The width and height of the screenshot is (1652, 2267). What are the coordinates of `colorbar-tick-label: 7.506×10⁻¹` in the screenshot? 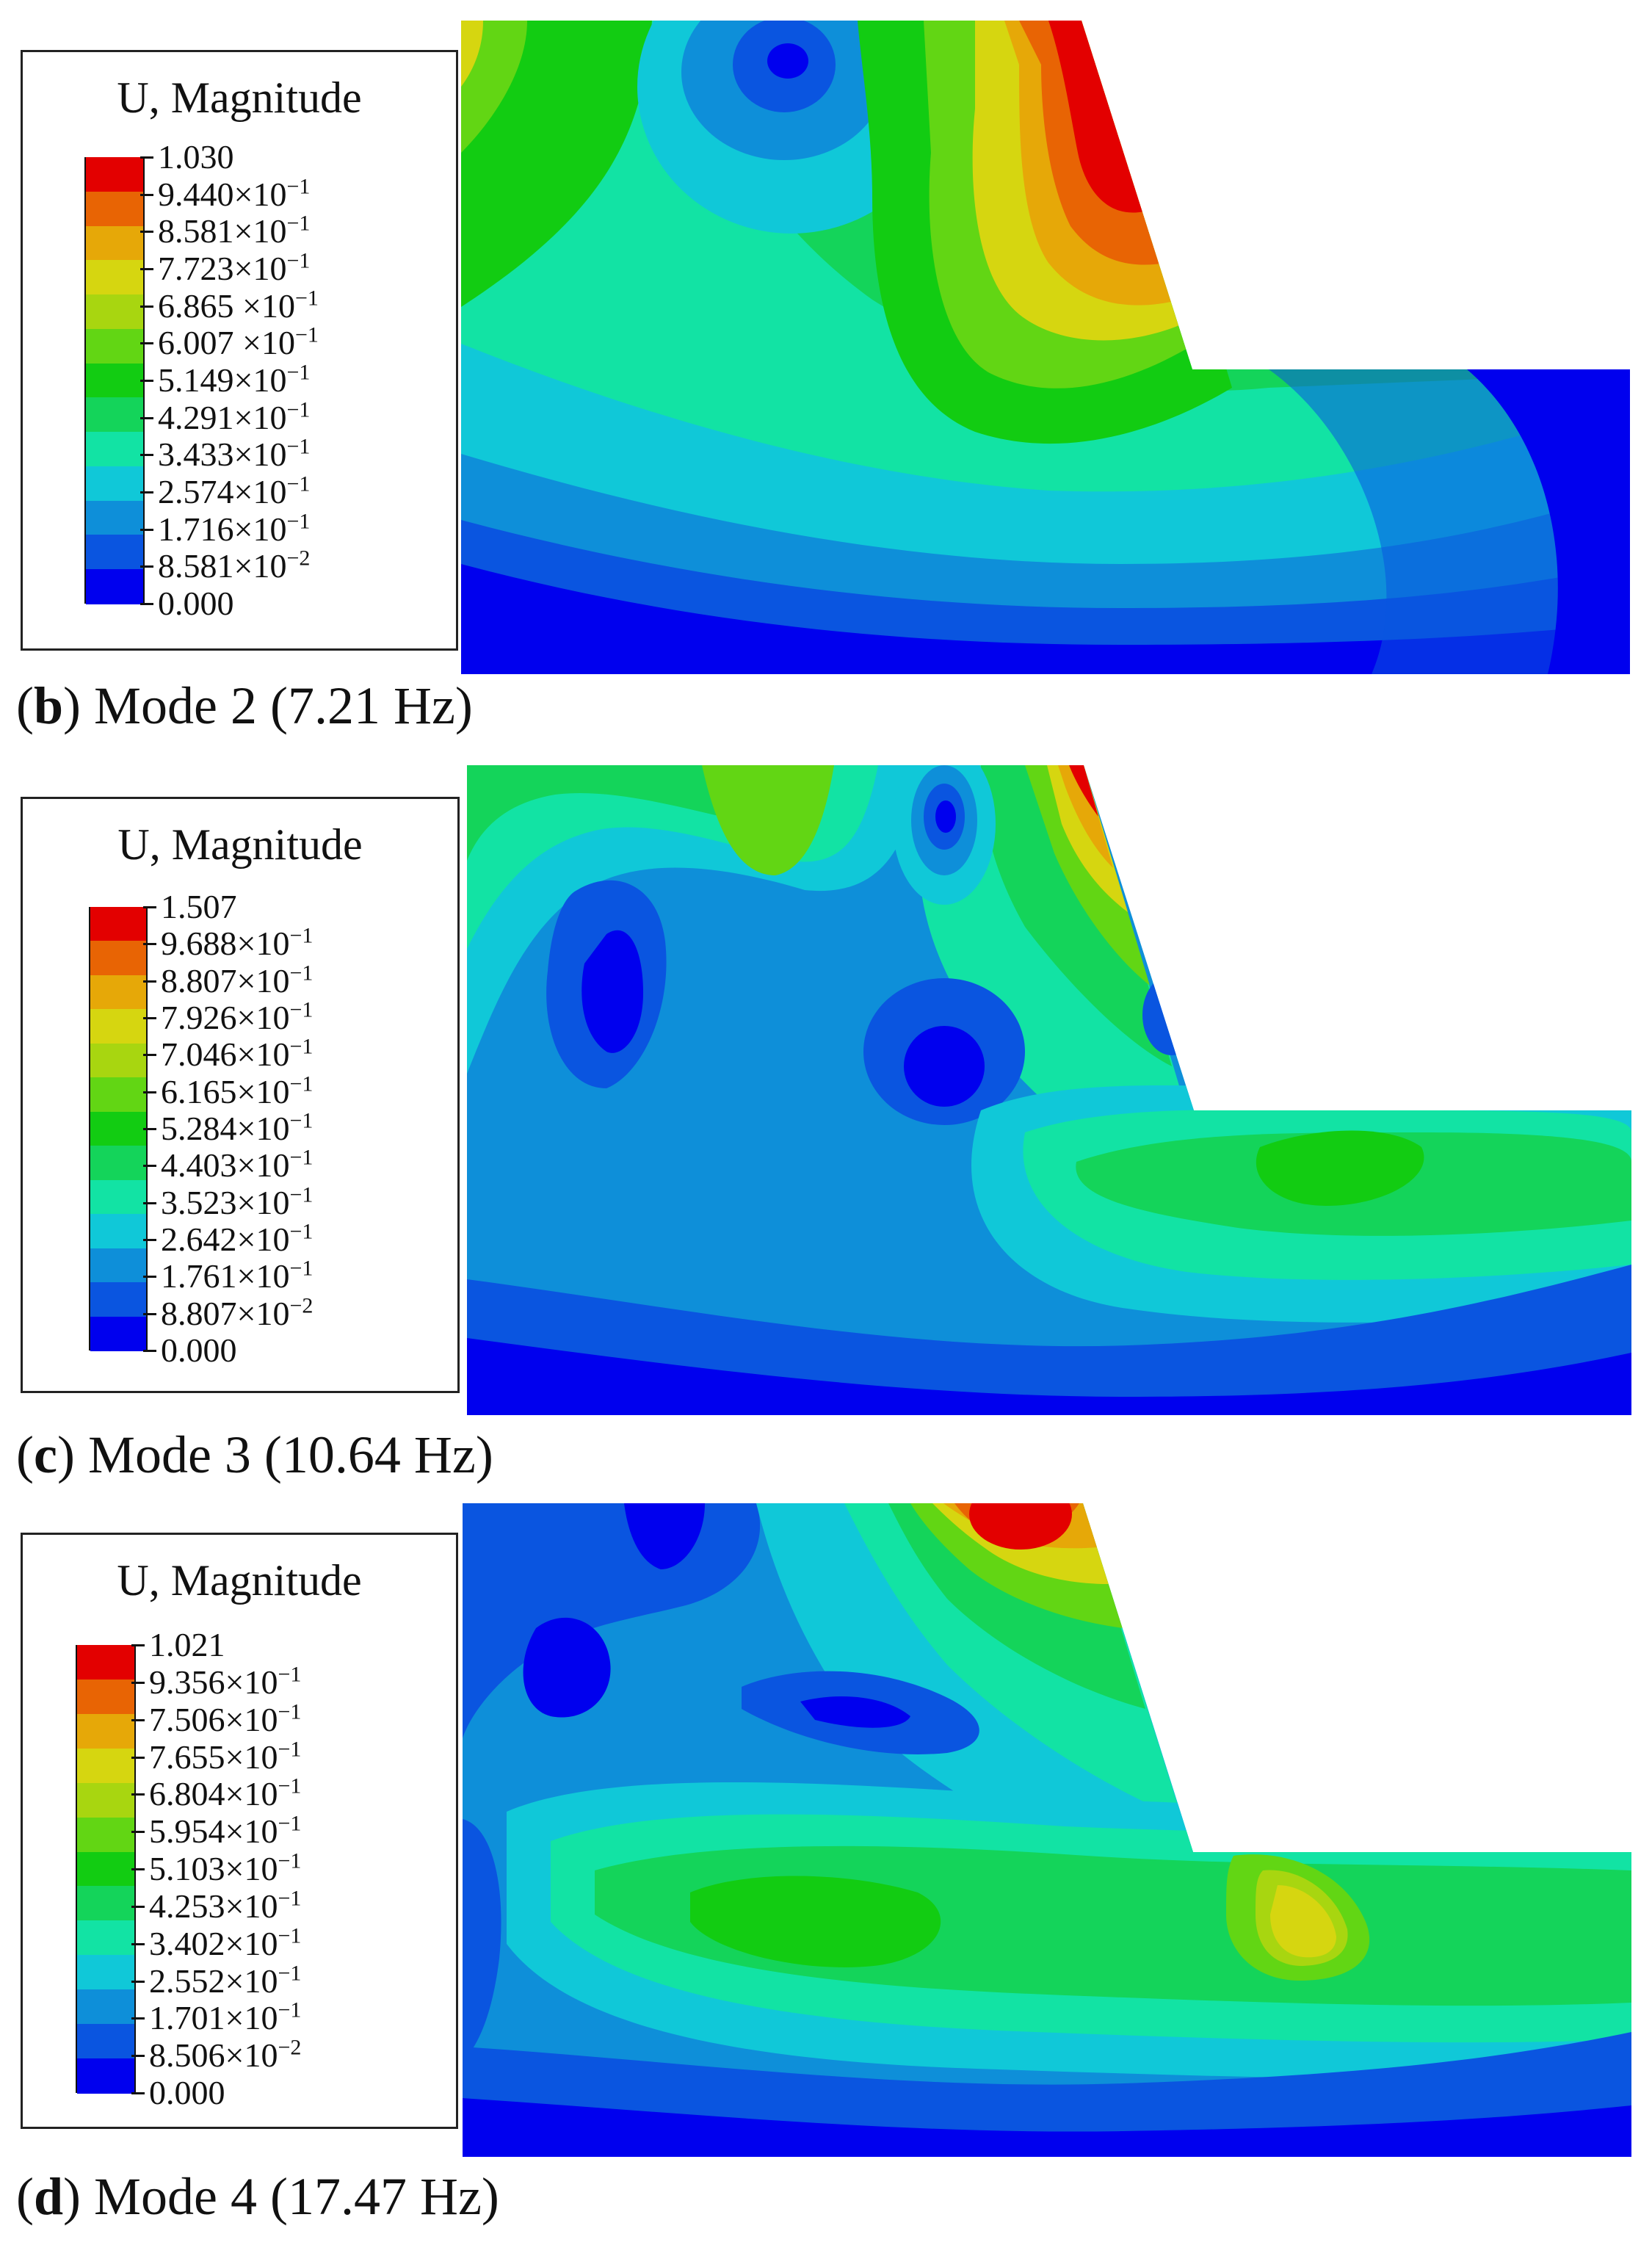 It's located at (225, 1718).